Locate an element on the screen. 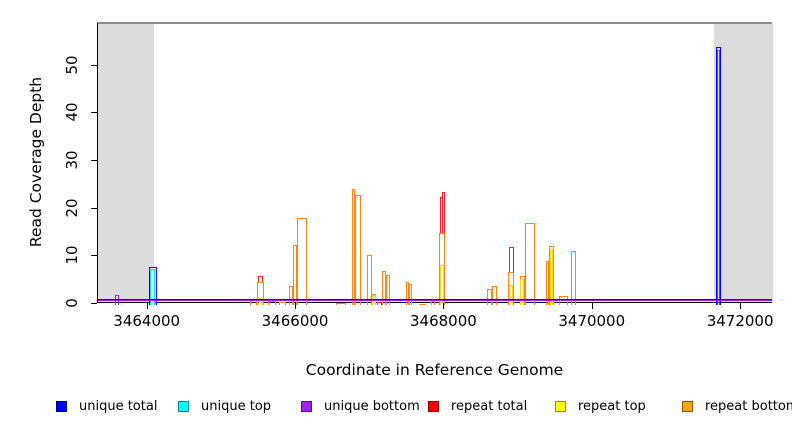  legend-item-unique-top: unique top is located at coordinates (224, 406).